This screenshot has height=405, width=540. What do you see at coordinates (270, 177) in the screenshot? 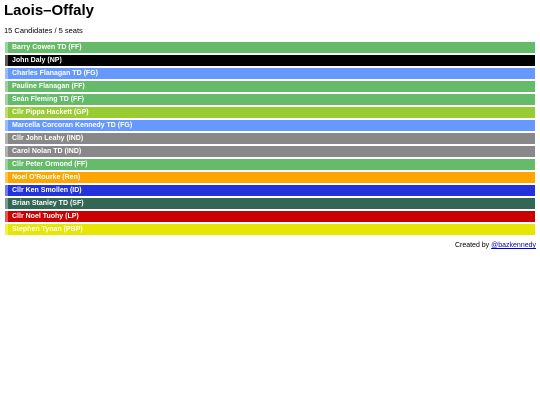
I see `candidate-row: Noel O'Rourke (Ren)` at bounding box center [270, 177].